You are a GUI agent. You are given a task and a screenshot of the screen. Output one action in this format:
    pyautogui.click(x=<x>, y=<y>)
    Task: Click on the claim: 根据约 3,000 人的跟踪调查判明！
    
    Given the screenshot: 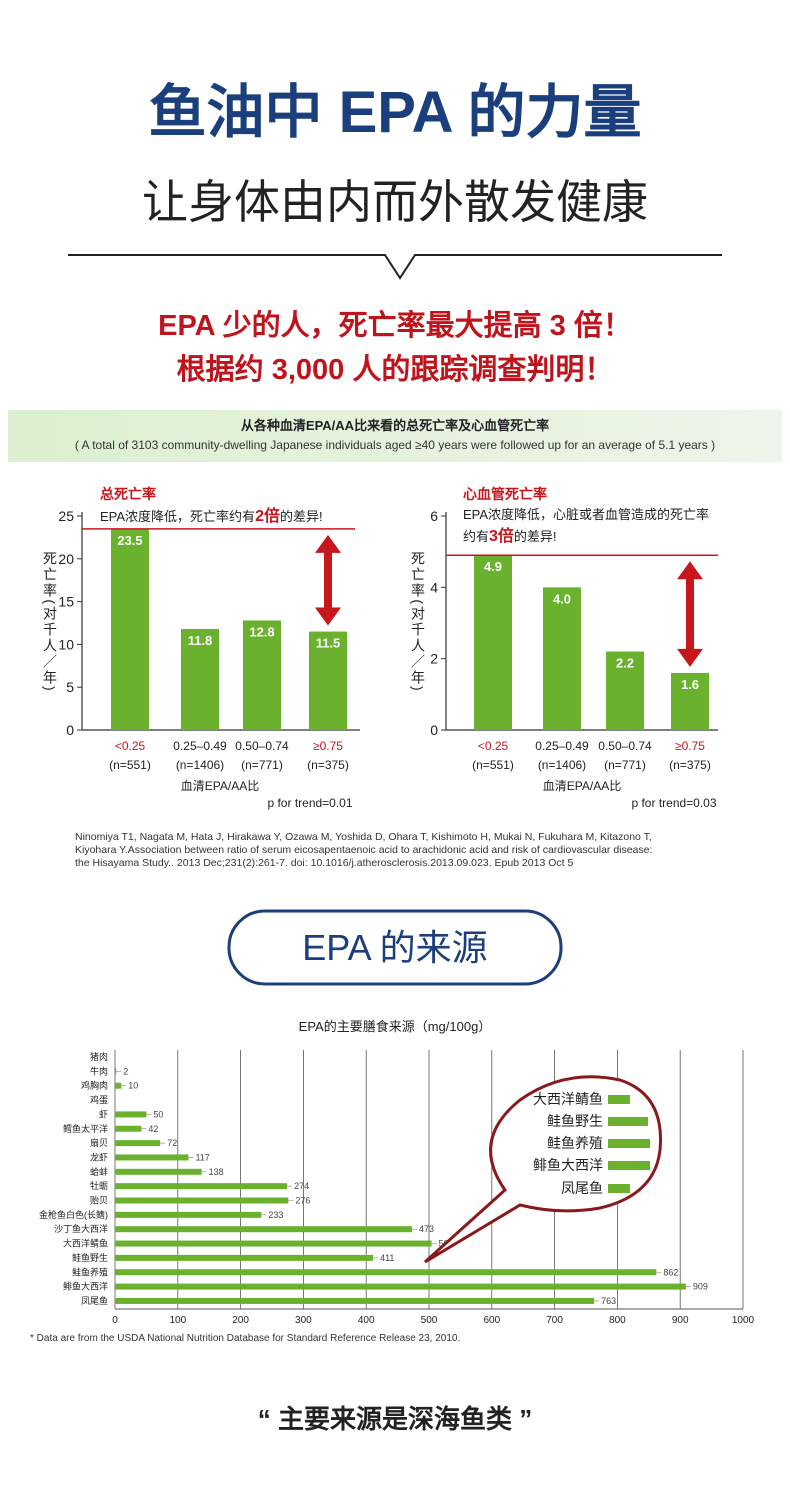 What is the action you would take?
    pyautogui.click(x=395, y=369)
    